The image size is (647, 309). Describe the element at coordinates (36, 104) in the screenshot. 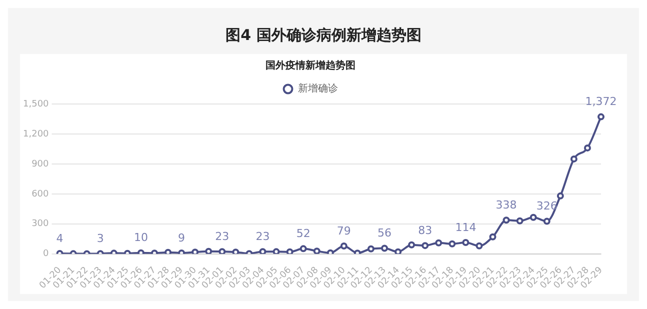

I see `y-tick-label: 1,500` at that location.